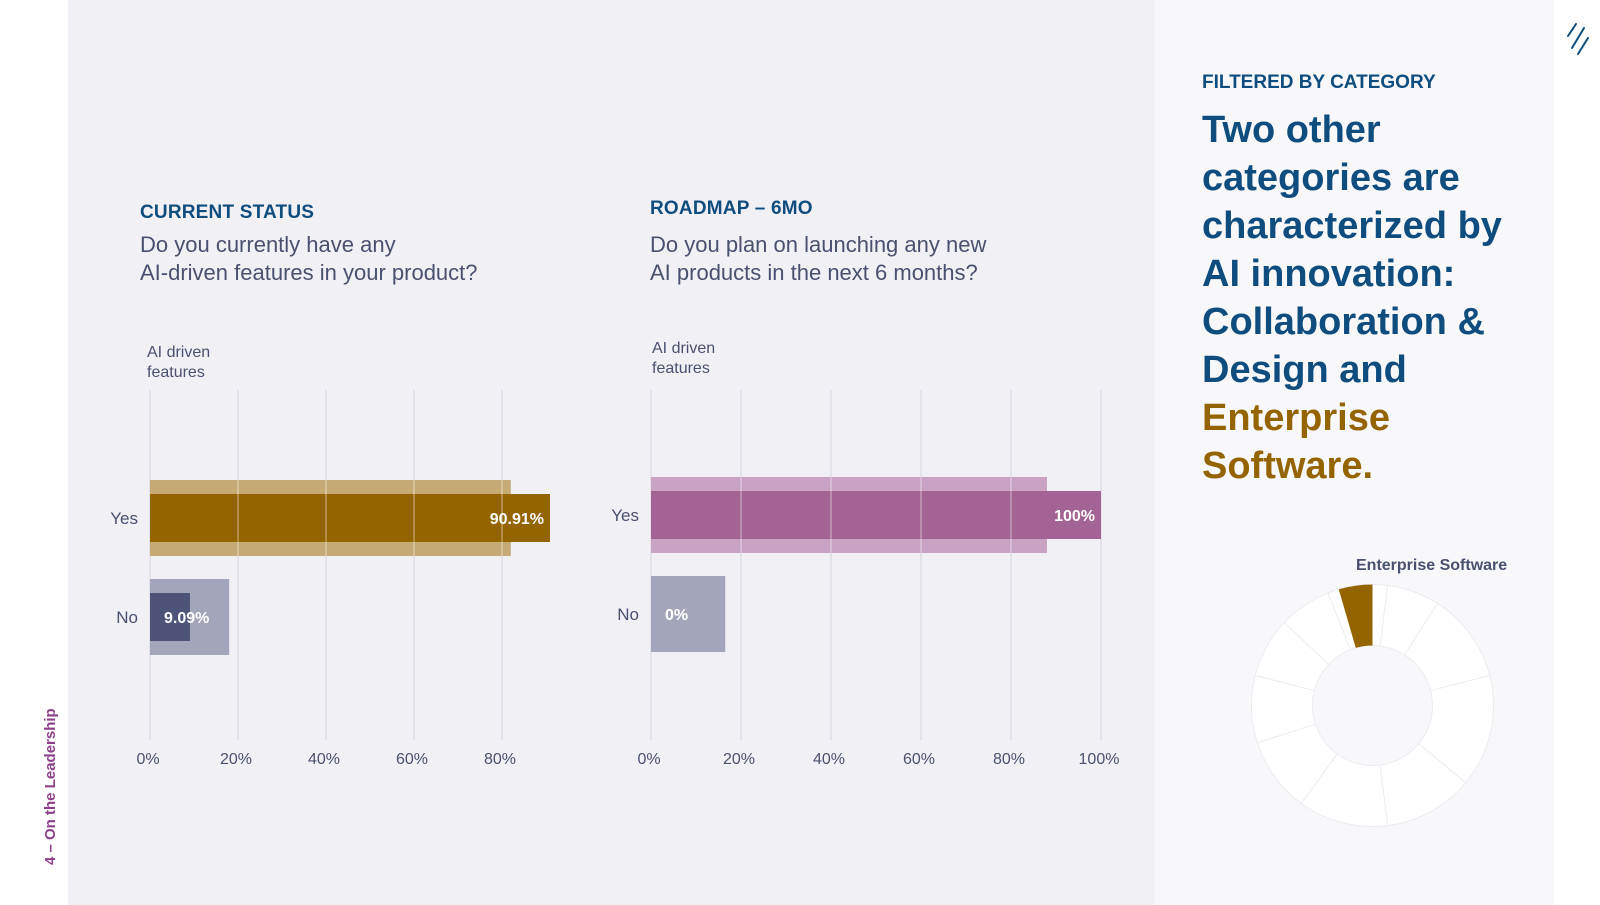 The width and height of the screenshot is (1600, 905). I want to click on current-status-axis-title: AI driven features, so click(179, 362).